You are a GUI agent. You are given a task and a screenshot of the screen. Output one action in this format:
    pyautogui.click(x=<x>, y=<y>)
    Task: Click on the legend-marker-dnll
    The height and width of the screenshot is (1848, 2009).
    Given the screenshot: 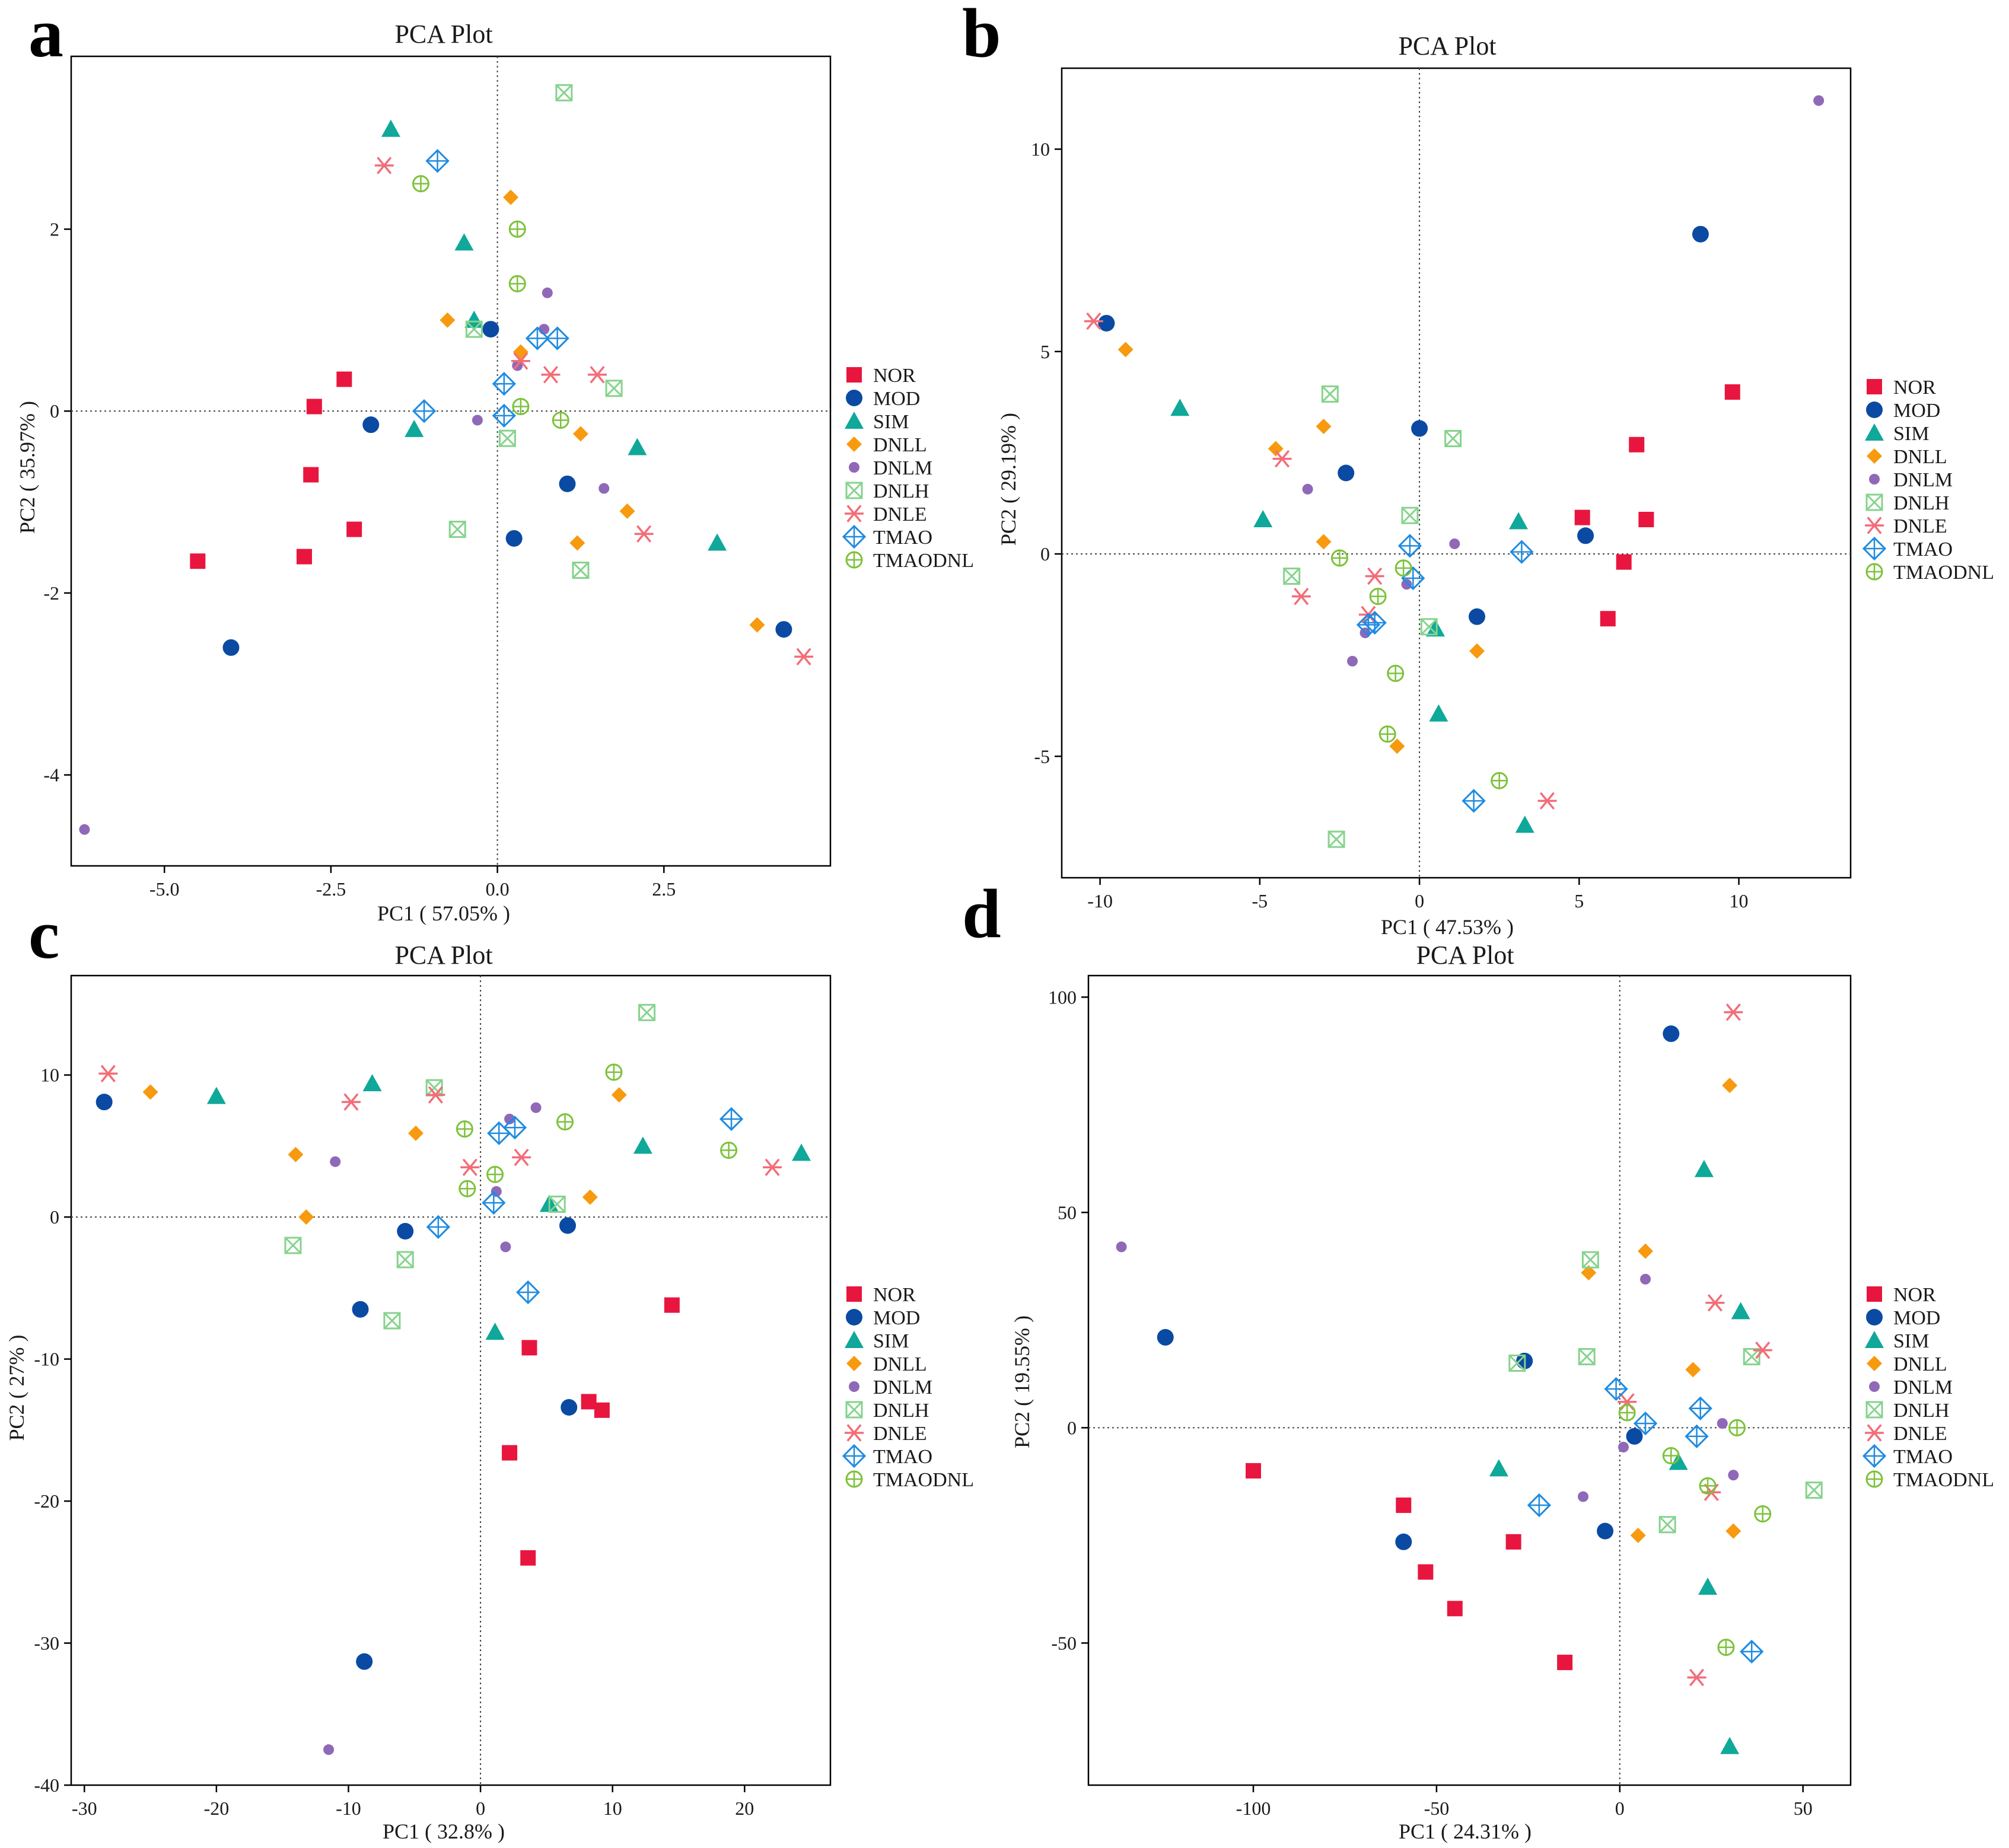 What is the action you would take?
    pyautogui.click(x=1874, y=1363)
    